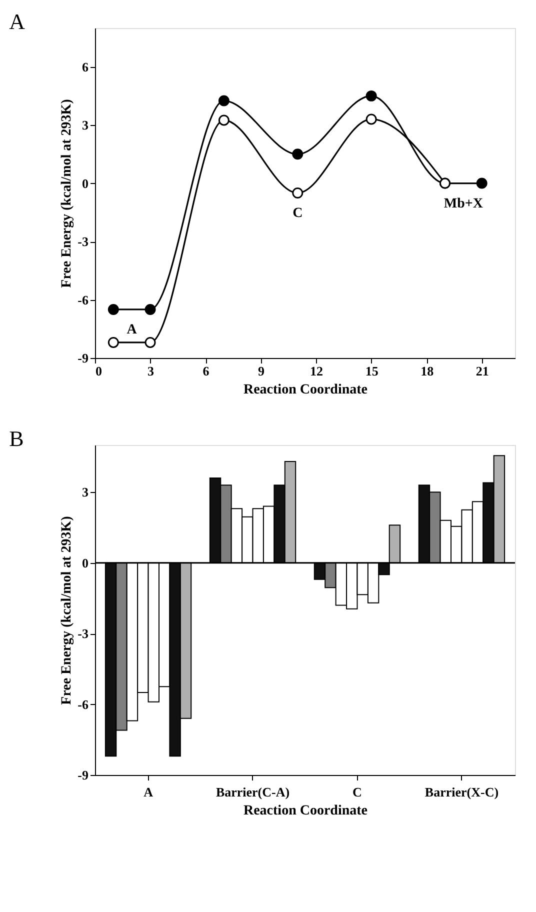 This screenshot has width=536, height=912. What do you see at coordinates (482, 371) in the screenshot?
I see `x-tick-label: 21` at bounding box center [482, 371].